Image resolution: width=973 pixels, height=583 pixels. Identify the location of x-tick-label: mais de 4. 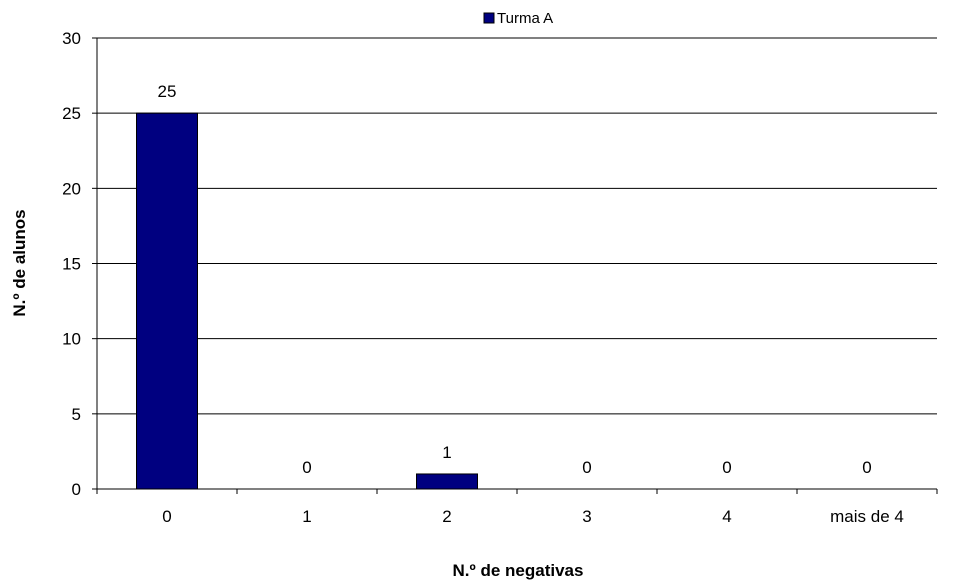
(867, 516).